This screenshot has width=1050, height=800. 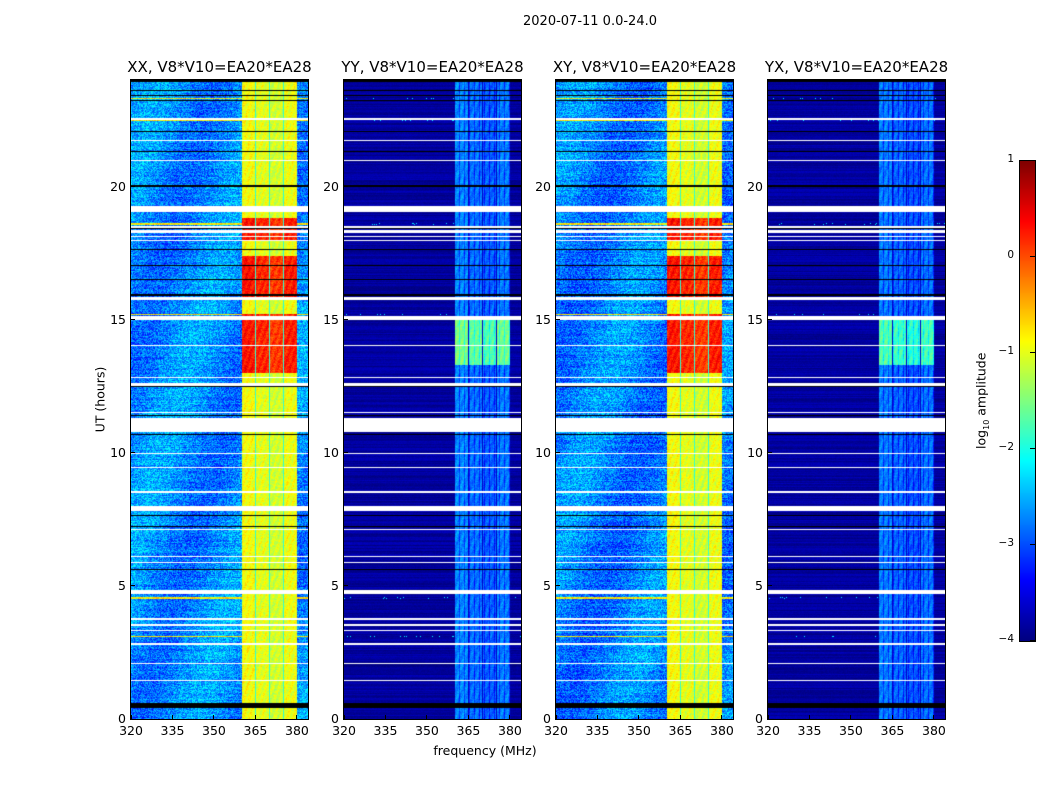 I want to click on colorbar-label-sub: 10, so click(x=986, y=424).